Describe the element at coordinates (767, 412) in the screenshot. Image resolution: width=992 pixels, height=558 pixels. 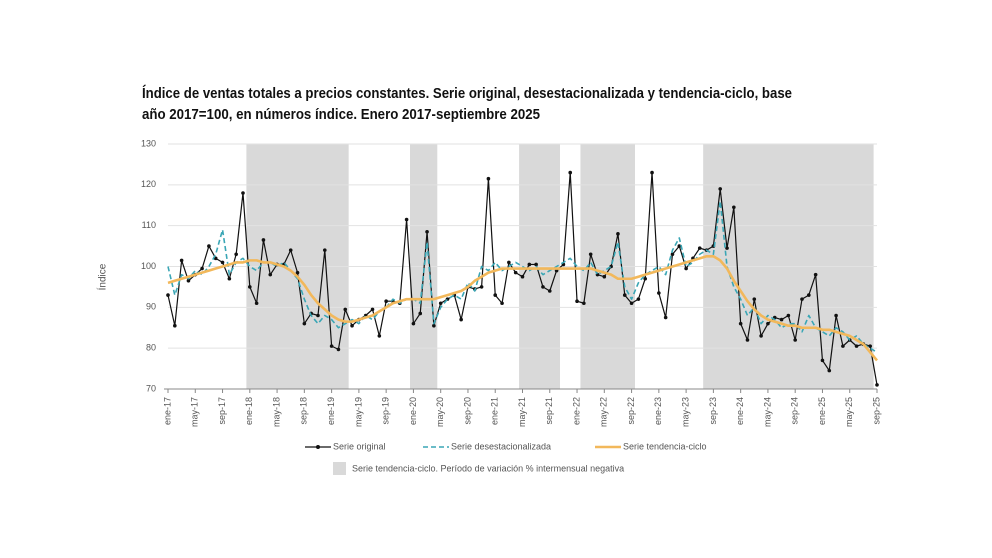
I see `x-tick-label: may-24` at that location.